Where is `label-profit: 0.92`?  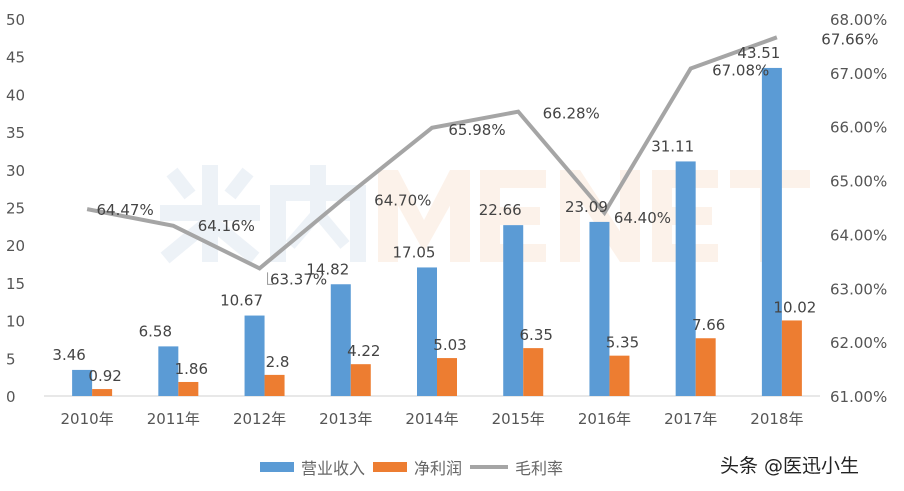
label-profit: 0.92 is located at coordinates (104, 376).